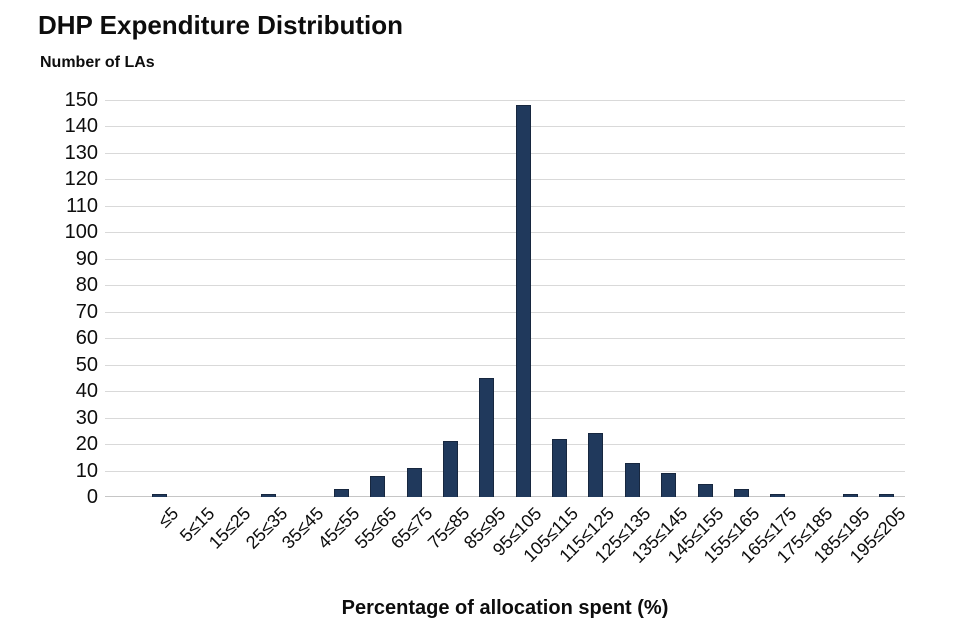 Image resolution: width=960 pixels, height=640 pixels. Describe the element at coordinates (705, 490) in the screenshot. I see `bar-145≤155` at that location.